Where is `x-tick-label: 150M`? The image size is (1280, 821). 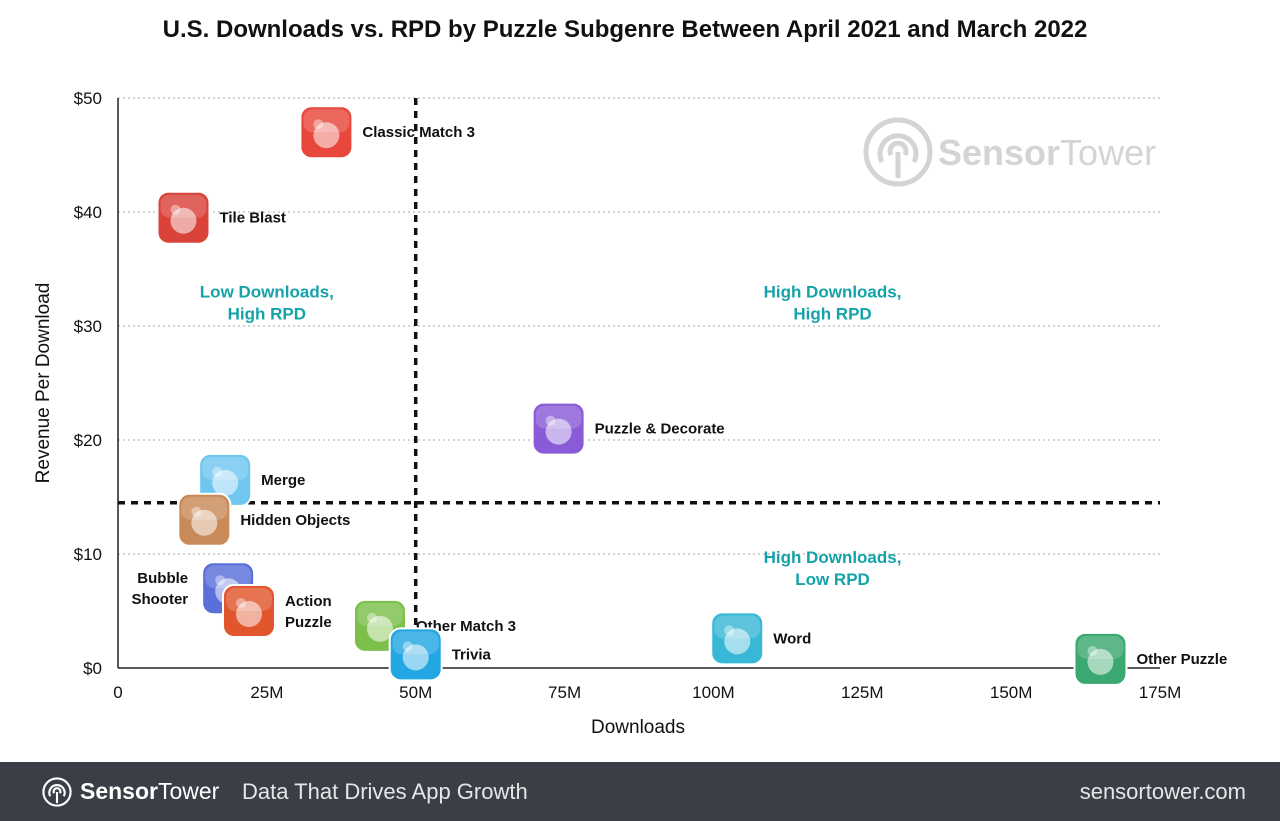
x-tick-label: 150M is located at coordinates (1011, 692).